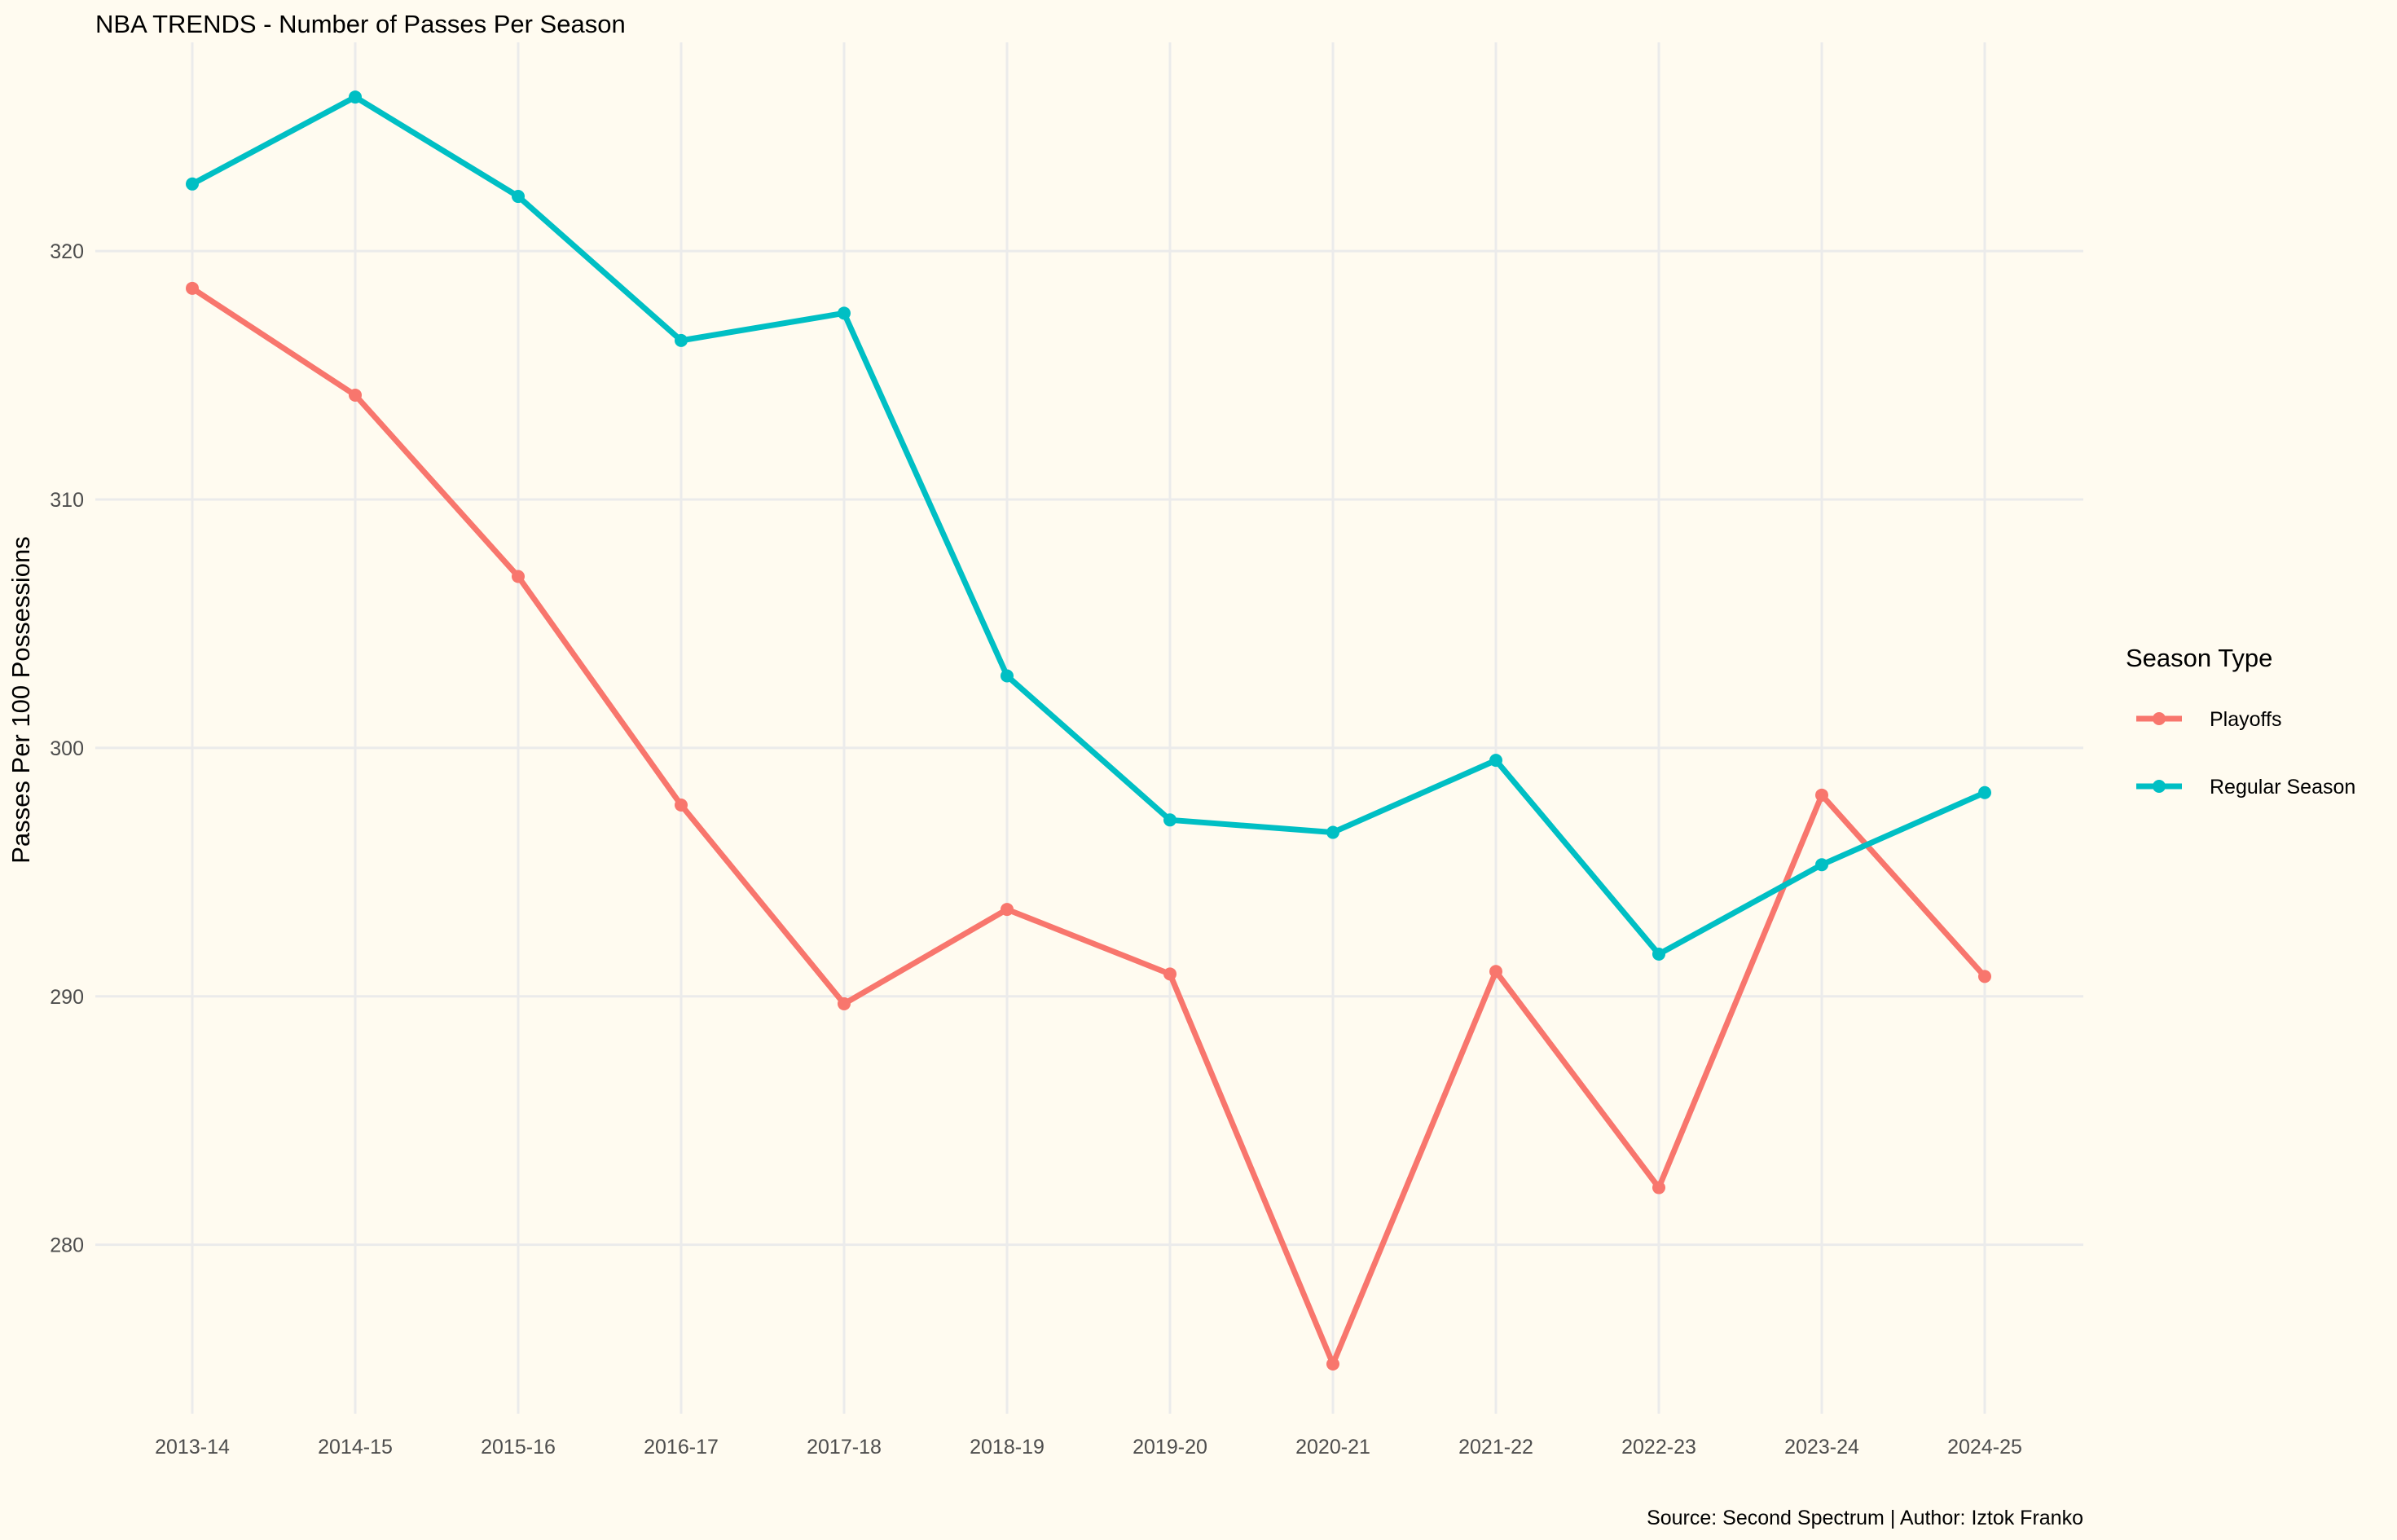  Describe the element at coordinates (1007, 1447) in the screenshot. I see `x-tick-label-2018-19: 2018-19` at that location.